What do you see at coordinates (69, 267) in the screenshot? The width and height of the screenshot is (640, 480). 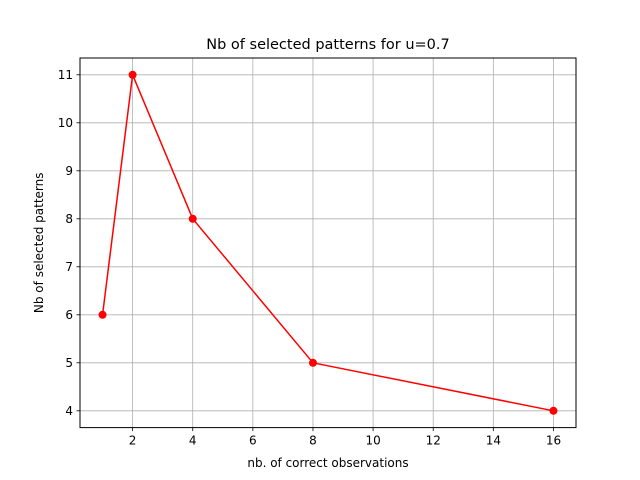 I see `y-tick-label: 7` at bounding box center [69, 267].